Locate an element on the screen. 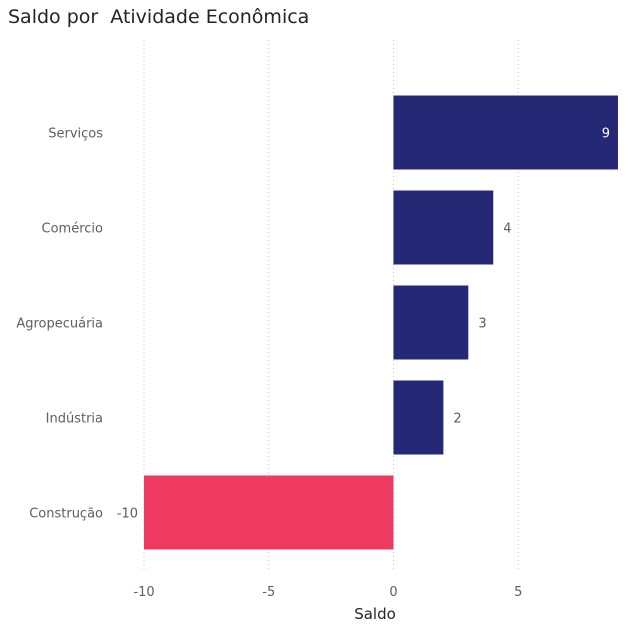 This screenshot has height=626, width=632. category-label-3: Indústria is located at coordinates (74, 419).